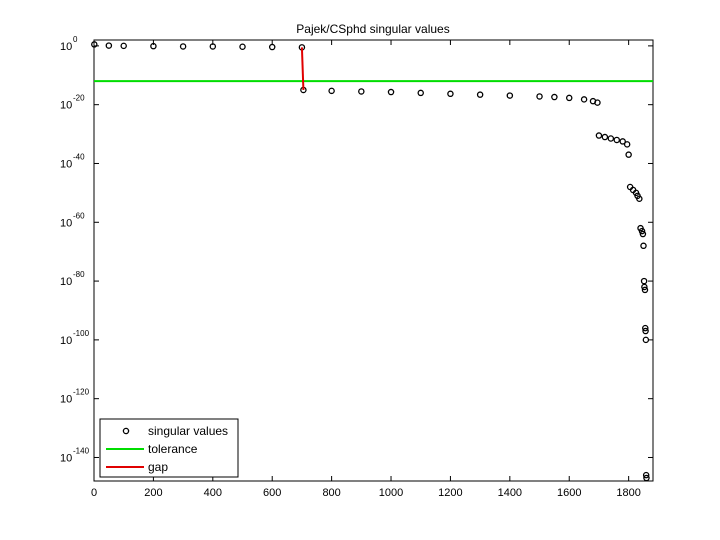 This screenshot has height=540, width=720. Describe the element at coordinates (213, 493) in the screenshot. I see `x-tick-label: 400` at that location.